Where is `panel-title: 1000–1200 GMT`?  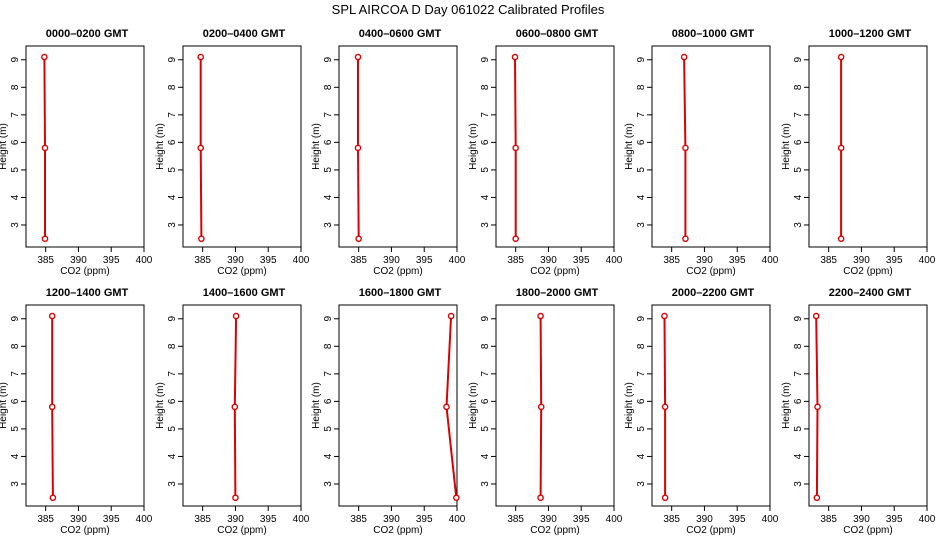 panel-title: 1000–1200 GMT is located at coordinates (870, 34).